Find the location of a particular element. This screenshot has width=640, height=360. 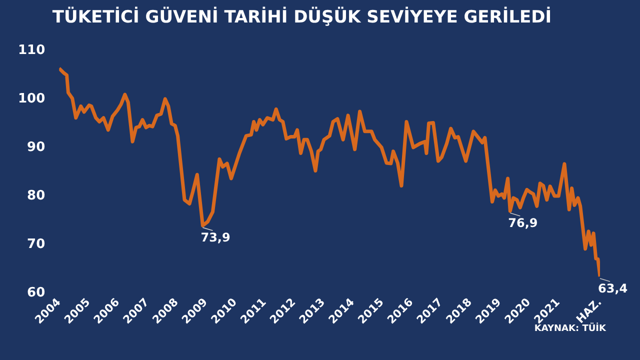

annotation: 63,4 is located at coordinates (613, 289).